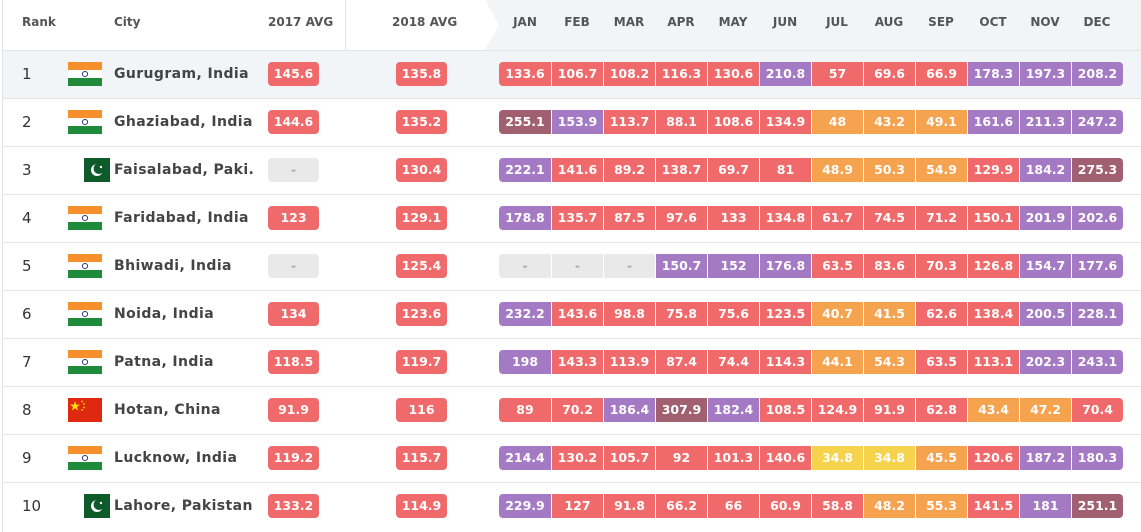 This screenshot has width=1141, height=532. What do you see at coordinates (941, 362) in the screenshot?
I see `month-value: 63.5` at bounding box center [941, 362].